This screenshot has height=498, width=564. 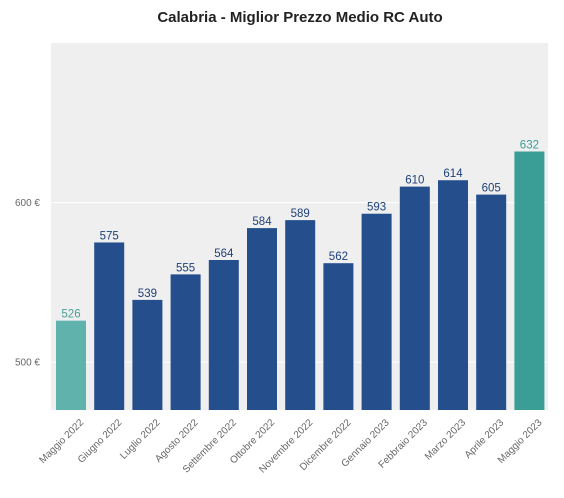 I want to click on data-label: 610, so click(x=414, y=181).